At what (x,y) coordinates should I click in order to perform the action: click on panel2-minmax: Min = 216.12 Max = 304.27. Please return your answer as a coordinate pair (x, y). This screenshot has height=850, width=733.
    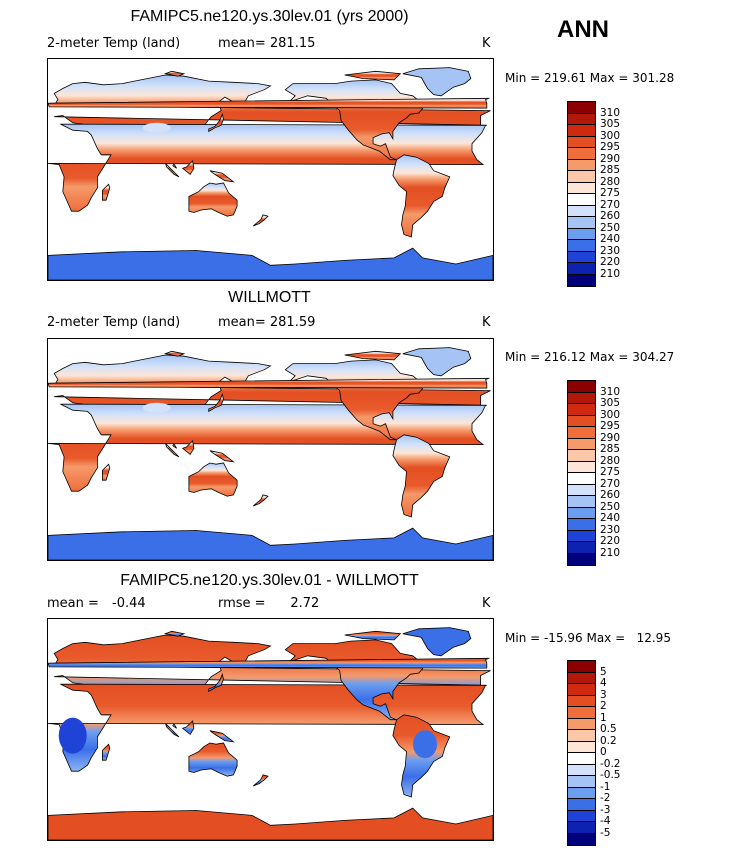
    Looking at the image, I should click on (590, 357).